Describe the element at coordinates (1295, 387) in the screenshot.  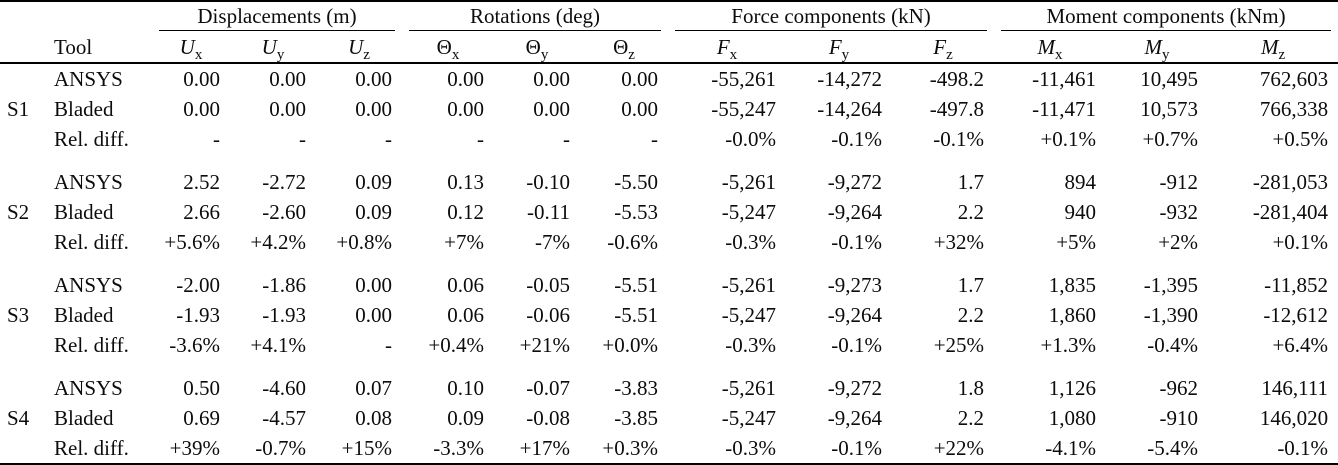
I see `value-cell: 146,111` at that location.